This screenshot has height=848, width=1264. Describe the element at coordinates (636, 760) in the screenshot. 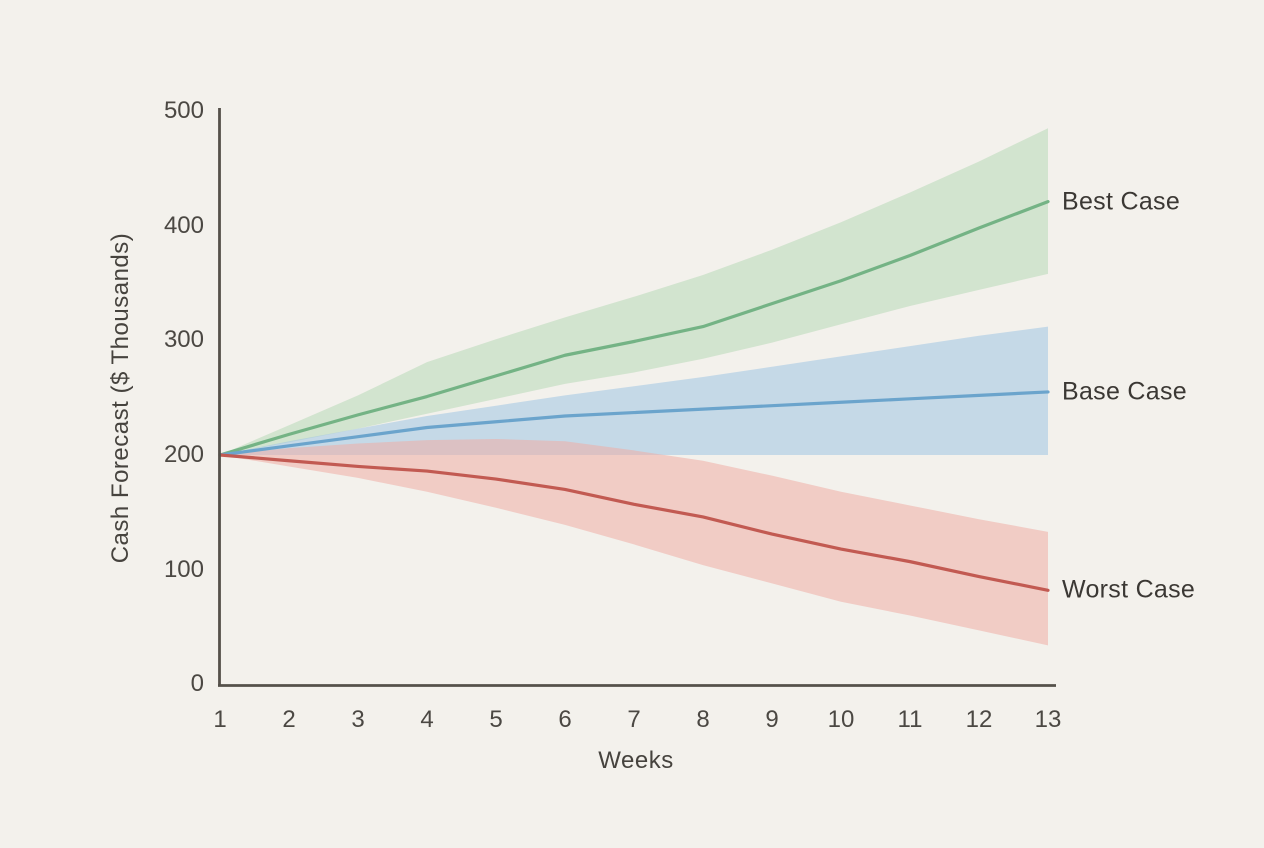

I see `x-axis-title: Weeks` at that location.